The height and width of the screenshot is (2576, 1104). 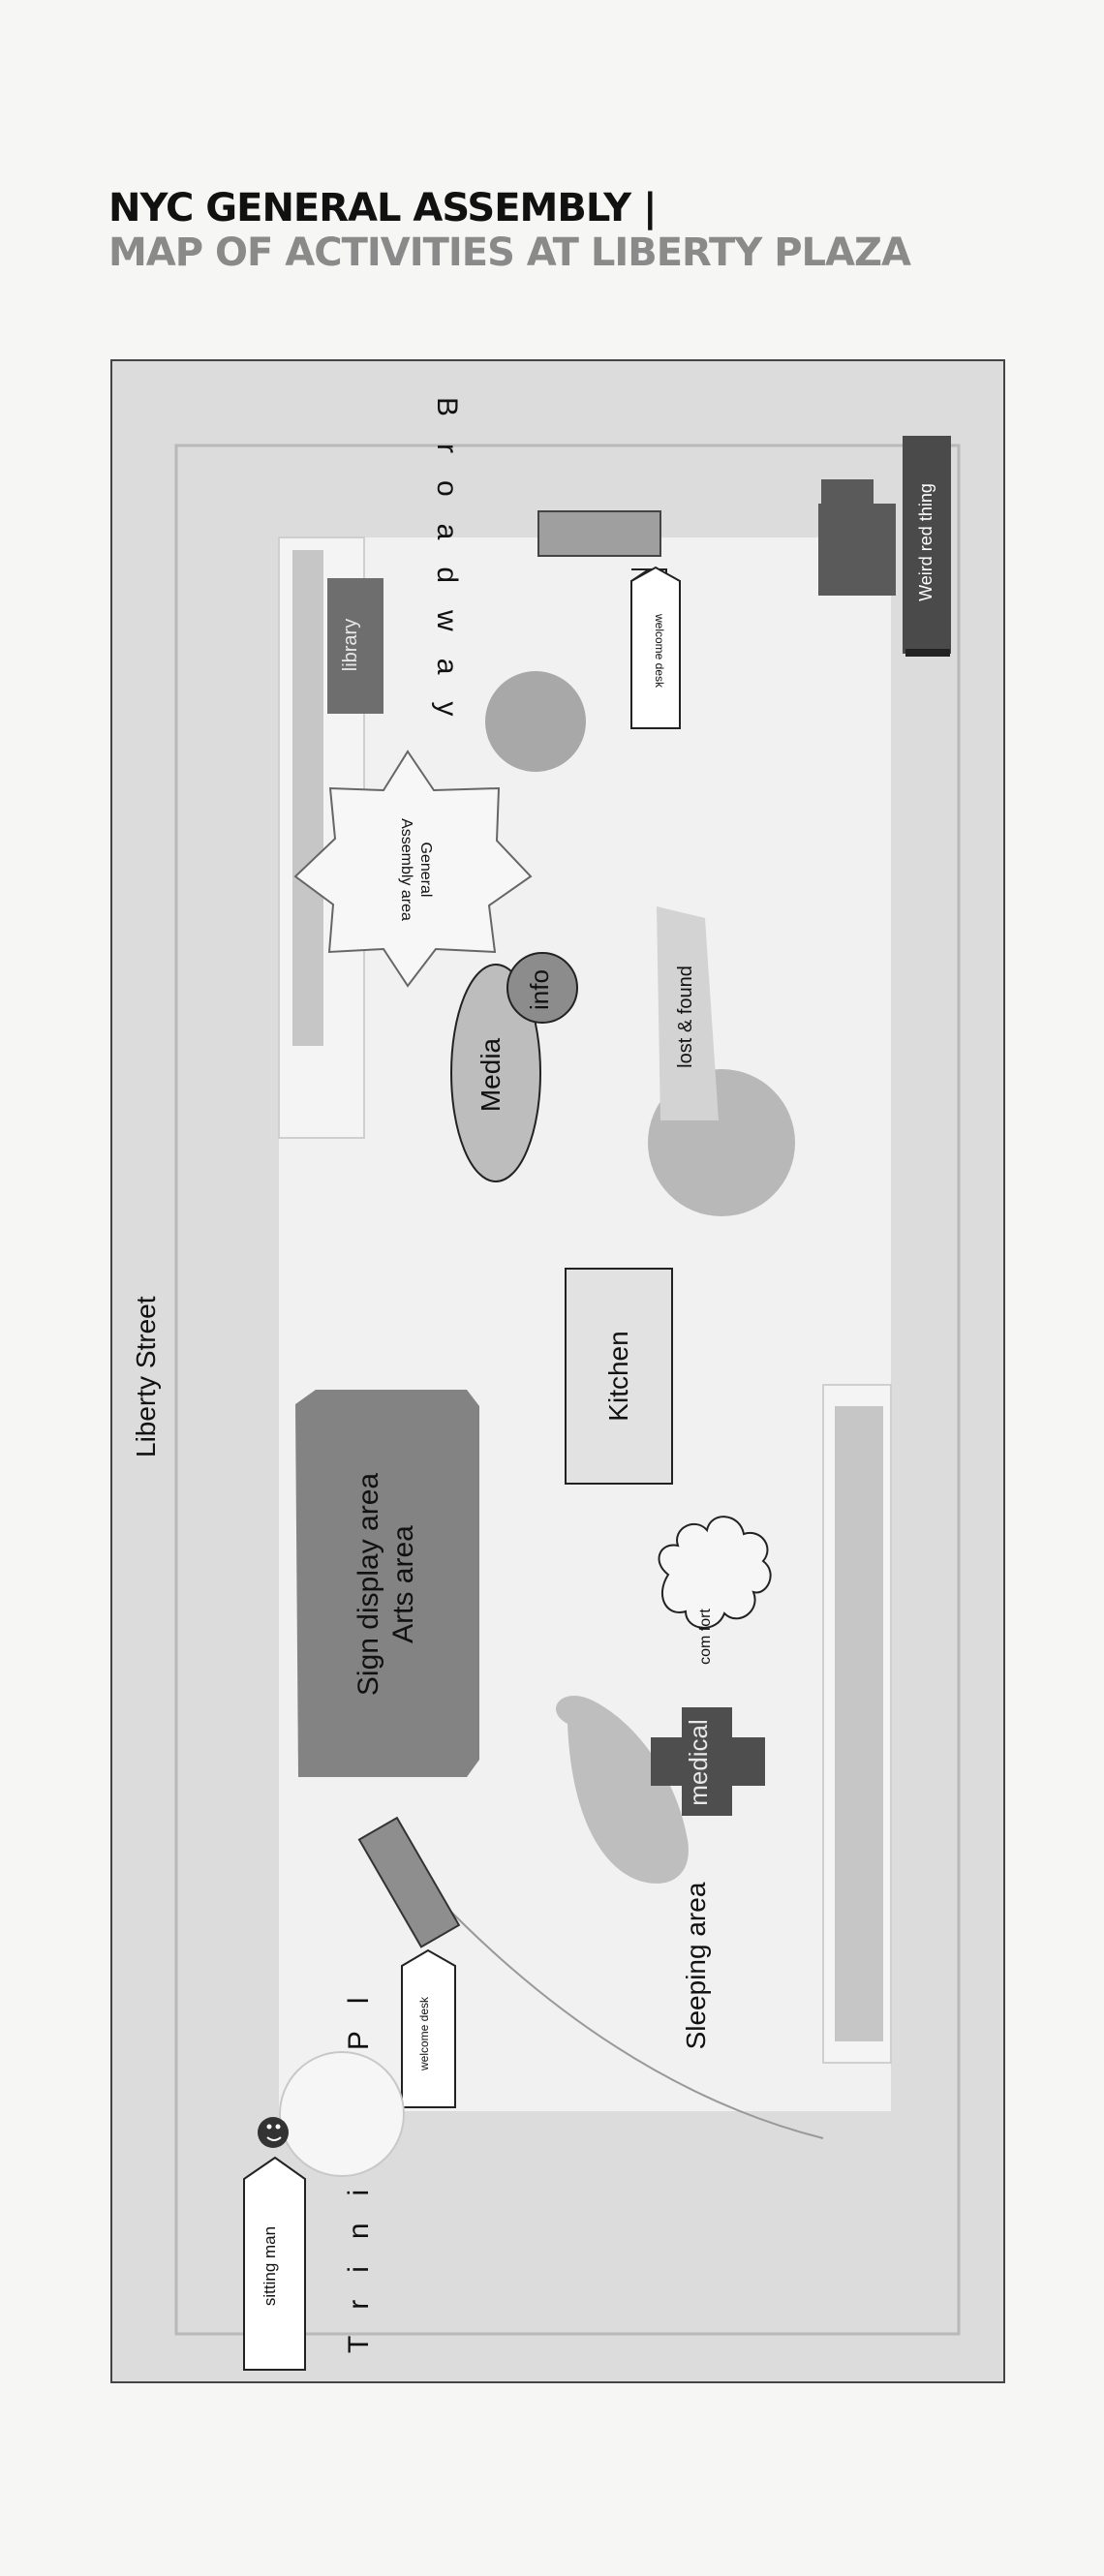 I want to click on sign-display-label: Sign display area, so click(x=368, y=1584).